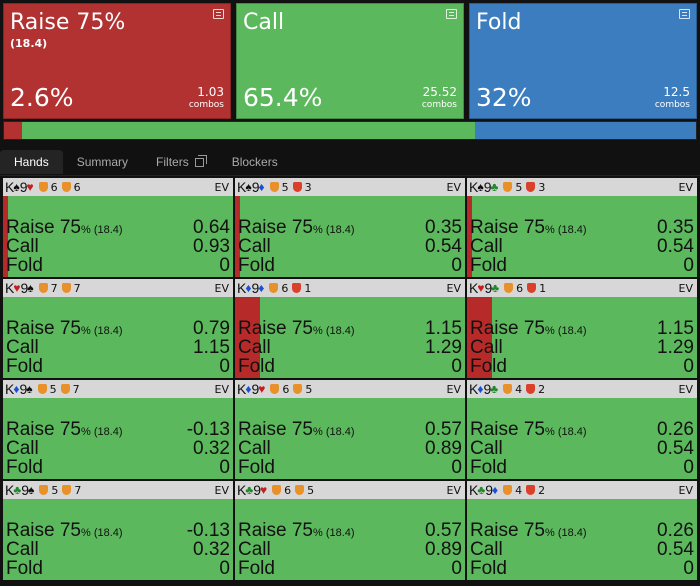  Describe the element at coordinates (350, 490) in the screenshot. I see `hand-header: K ♣ 9 ♥ 6 5 EV` at that location.